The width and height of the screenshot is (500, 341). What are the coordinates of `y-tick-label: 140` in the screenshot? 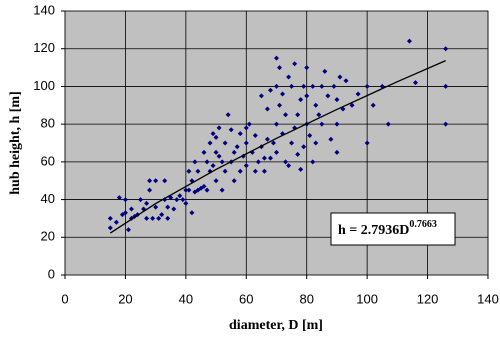 It's located at (44, 9).